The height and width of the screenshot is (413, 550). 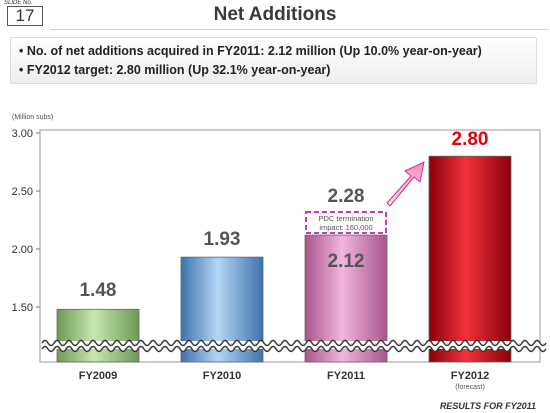 I want to click on title-divider, so click(x=299, y=29).